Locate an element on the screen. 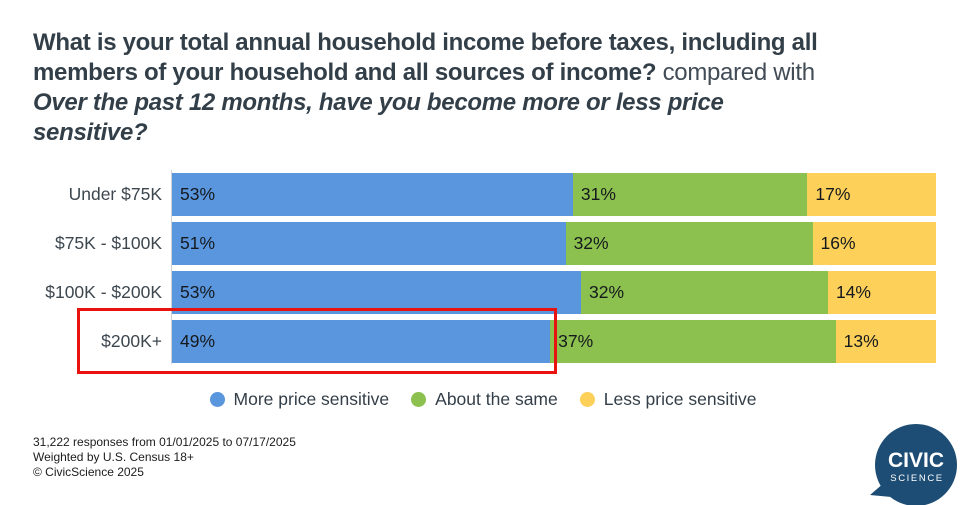 The height and width of the screenshot is (505, 966). bar-segment: 49% is located at coordinates (361, 341).